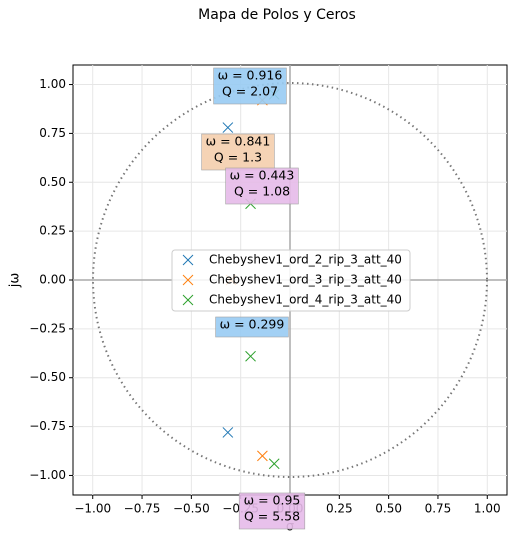  What do you see at coordinates (250, 75) in the screenshot?
I see `annotation-text: ω = 0.916` at bounding box center [250, 75].